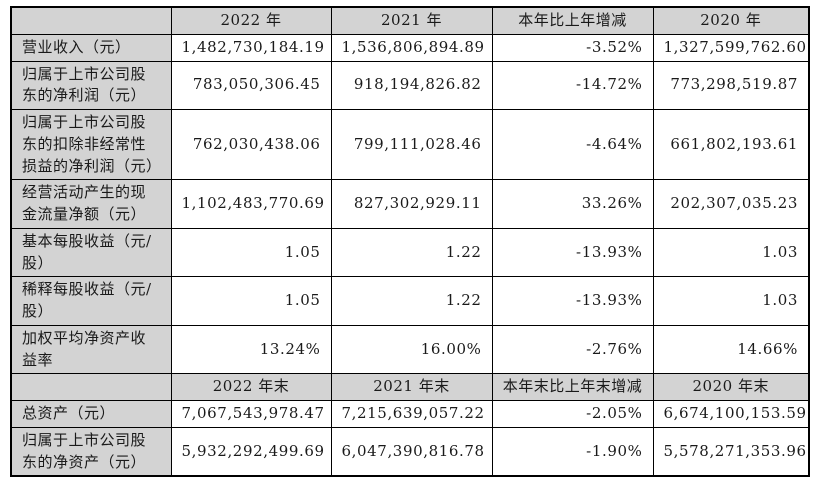 The width and height of the screenshot is (823, 477). I want to click on cell-2021: 6,047,390,816.78, so click(411, 451).